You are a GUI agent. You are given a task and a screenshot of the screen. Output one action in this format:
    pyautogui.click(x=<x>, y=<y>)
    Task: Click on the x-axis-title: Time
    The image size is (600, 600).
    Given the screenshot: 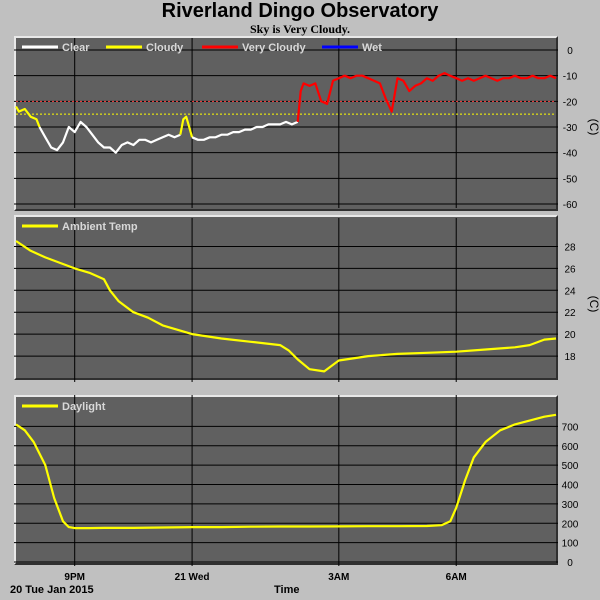 What is the action you would take?
    pyautogui.click(x=287, y=590)
    